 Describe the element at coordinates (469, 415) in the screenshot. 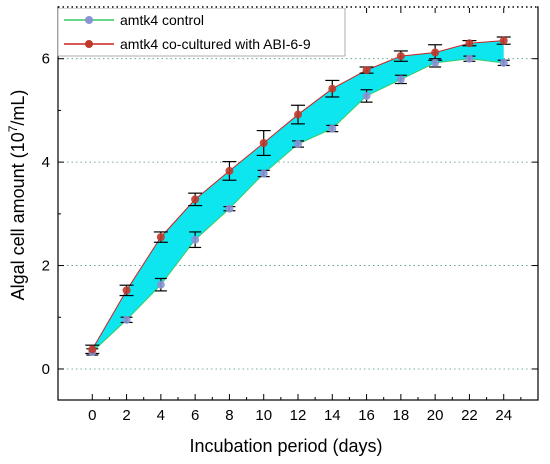

I see `x-tick-label-22: 22` at that location.